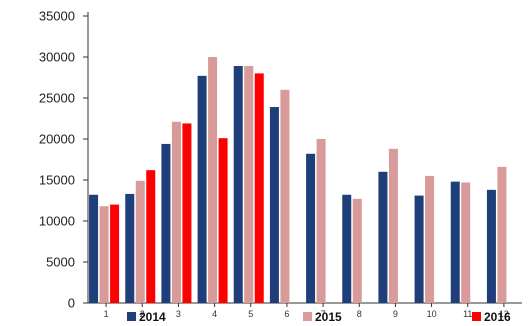 This screenshot has height=326, width=529. I want to click on y-tick-label: 35000, so click(57, 16).